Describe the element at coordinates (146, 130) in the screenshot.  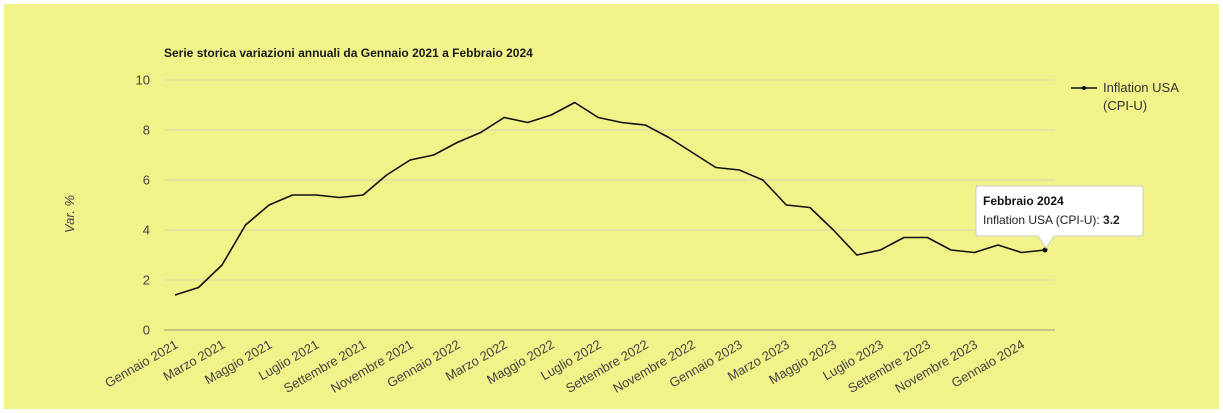
I see `y-tick-label-8: 8` at that location.